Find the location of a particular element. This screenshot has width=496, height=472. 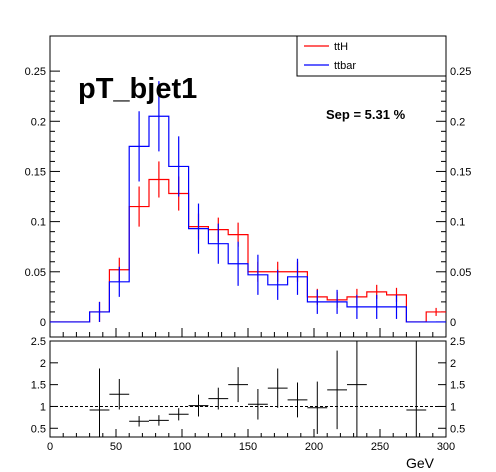

x-tick-label: 50 is located at coordinates (116, 447).